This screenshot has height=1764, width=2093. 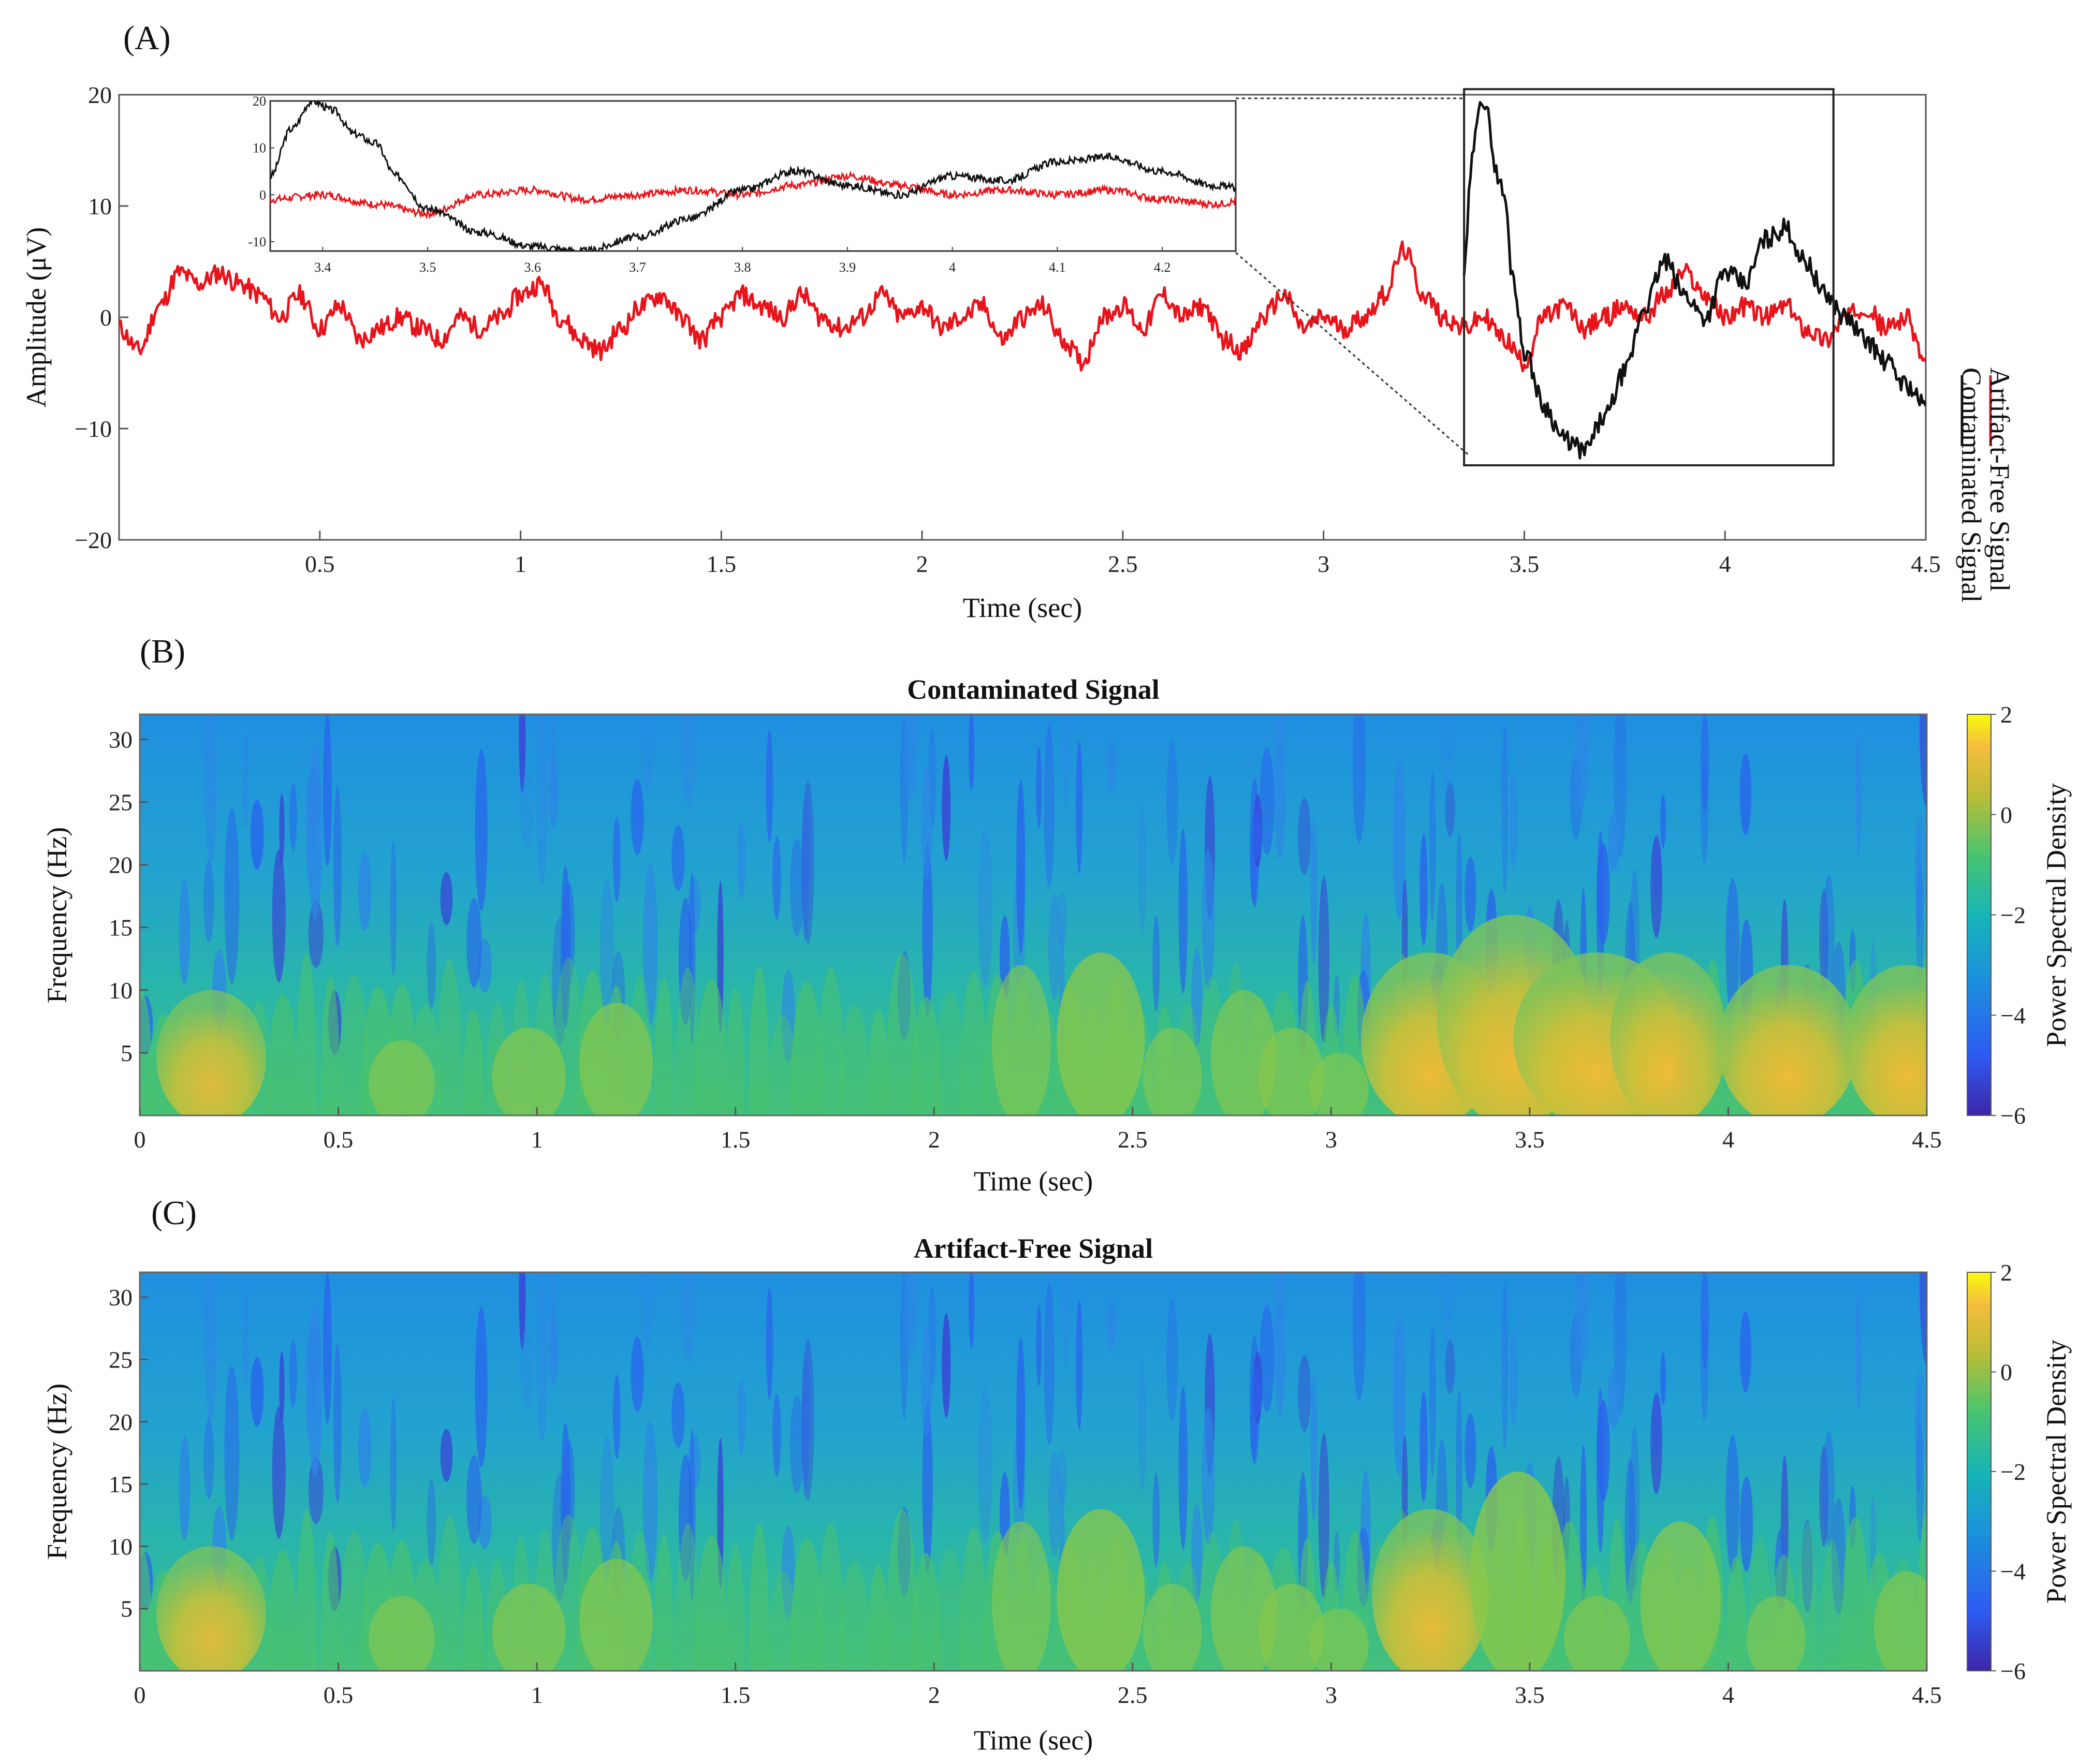 What do you see at coordinates (1034, 689) in the screenshot?
I see `b-title: Contaminated Signal` at bounding box center [1034, 689].